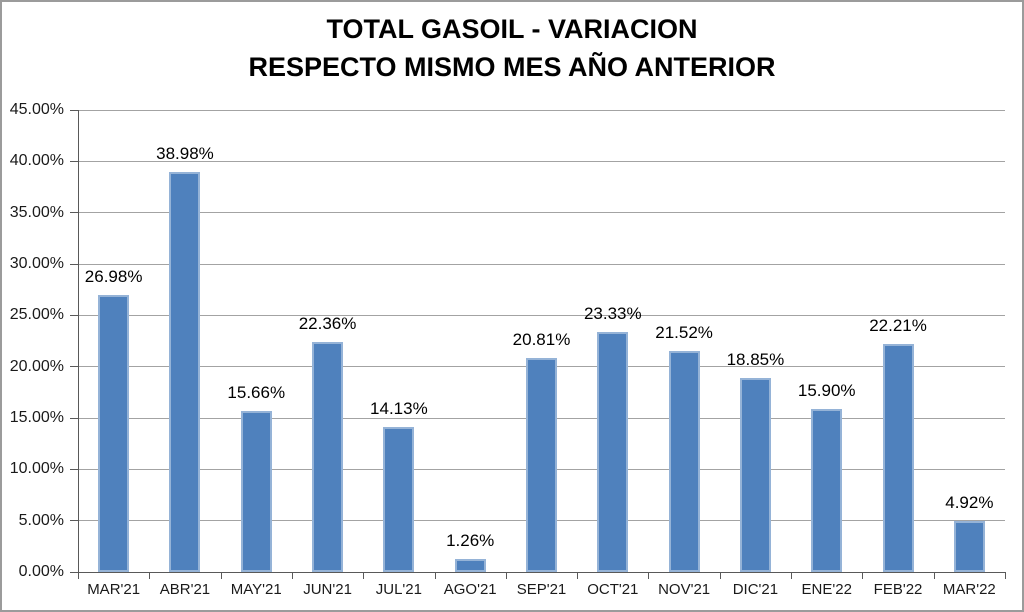 Image resolution: width=1024 pixels, height=612 pixels. Describe the element at coordinates (470, 589) in the screenshot. I see `x-axis-label: AGO'21` at that location.